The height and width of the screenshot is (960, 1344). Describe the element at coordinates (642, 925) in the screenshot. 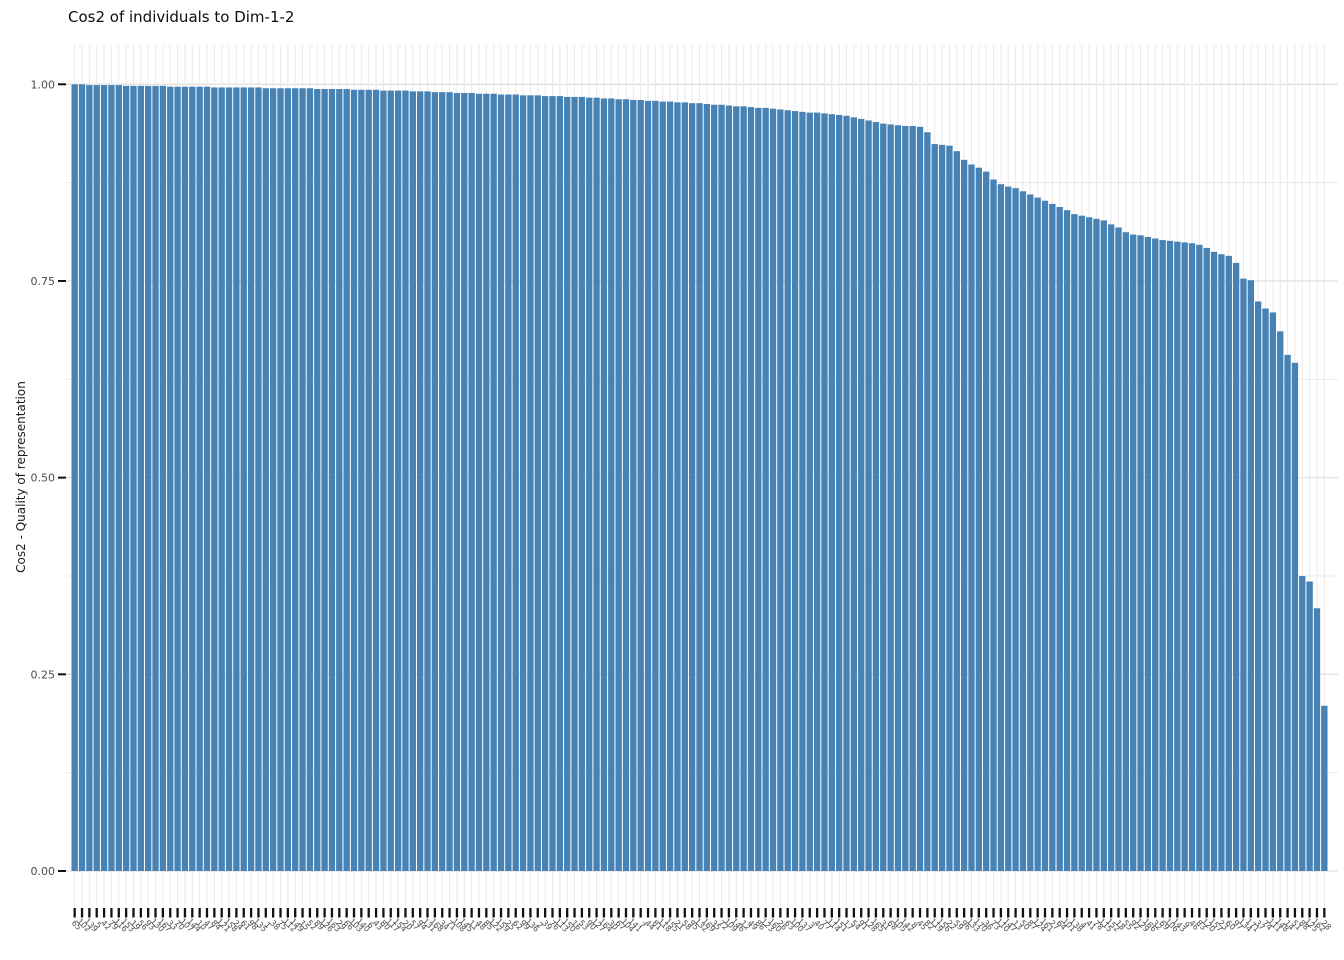

I see `x-tick-label: 7` at that location.